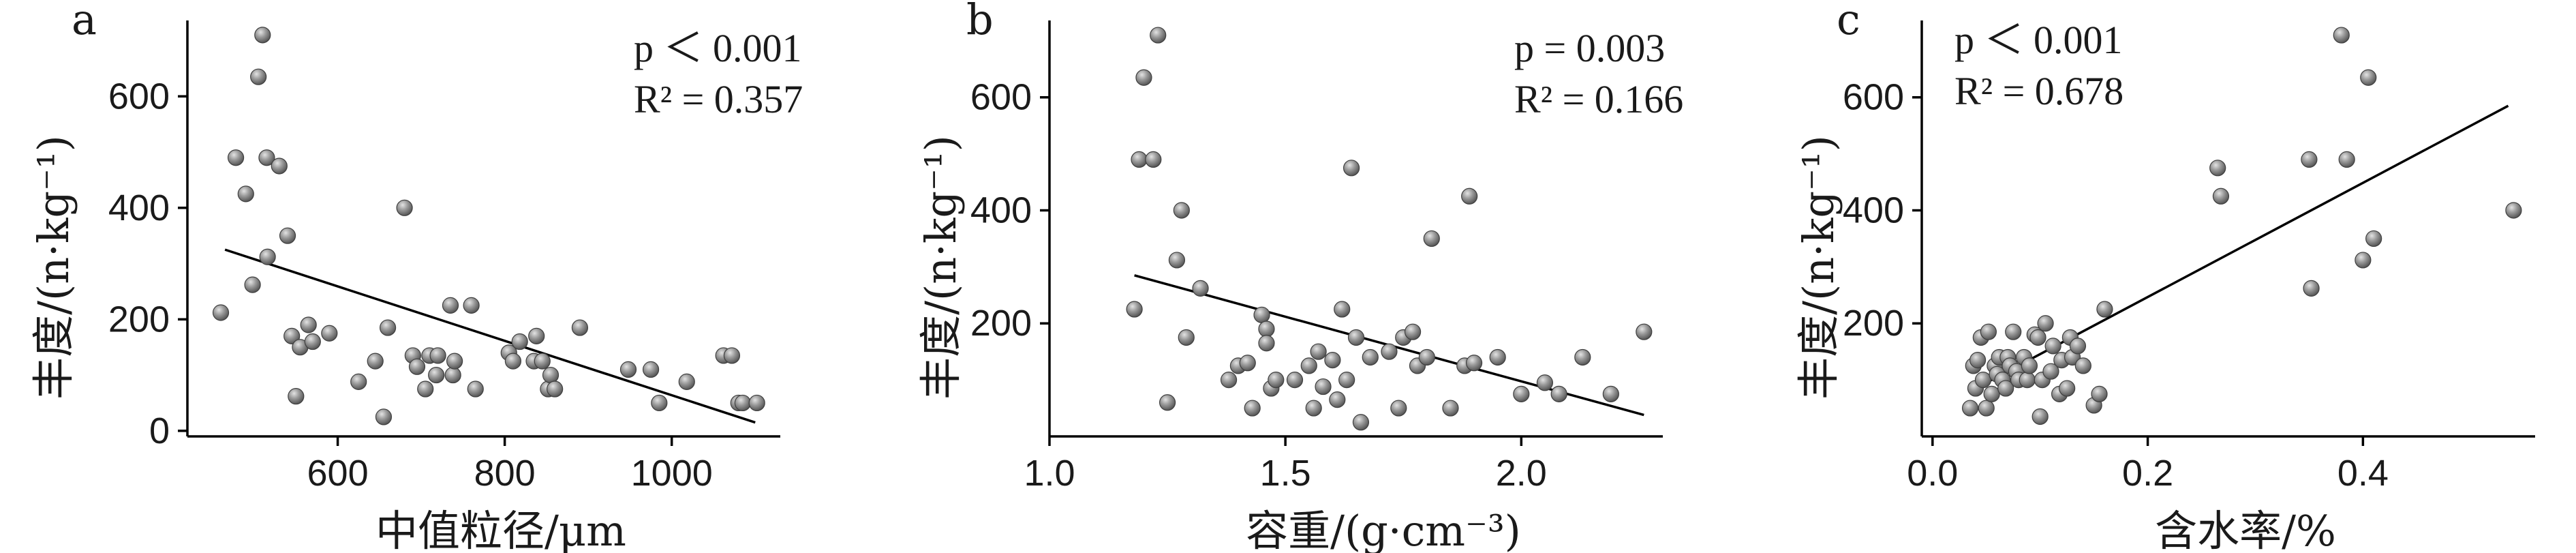 Image resolution: width=2576 pixels, height=553 pixels. Describe the element at coordinates (1932, 473) in the screenshot. I see `panel-c-x-tick-label: 0.0` at that location.